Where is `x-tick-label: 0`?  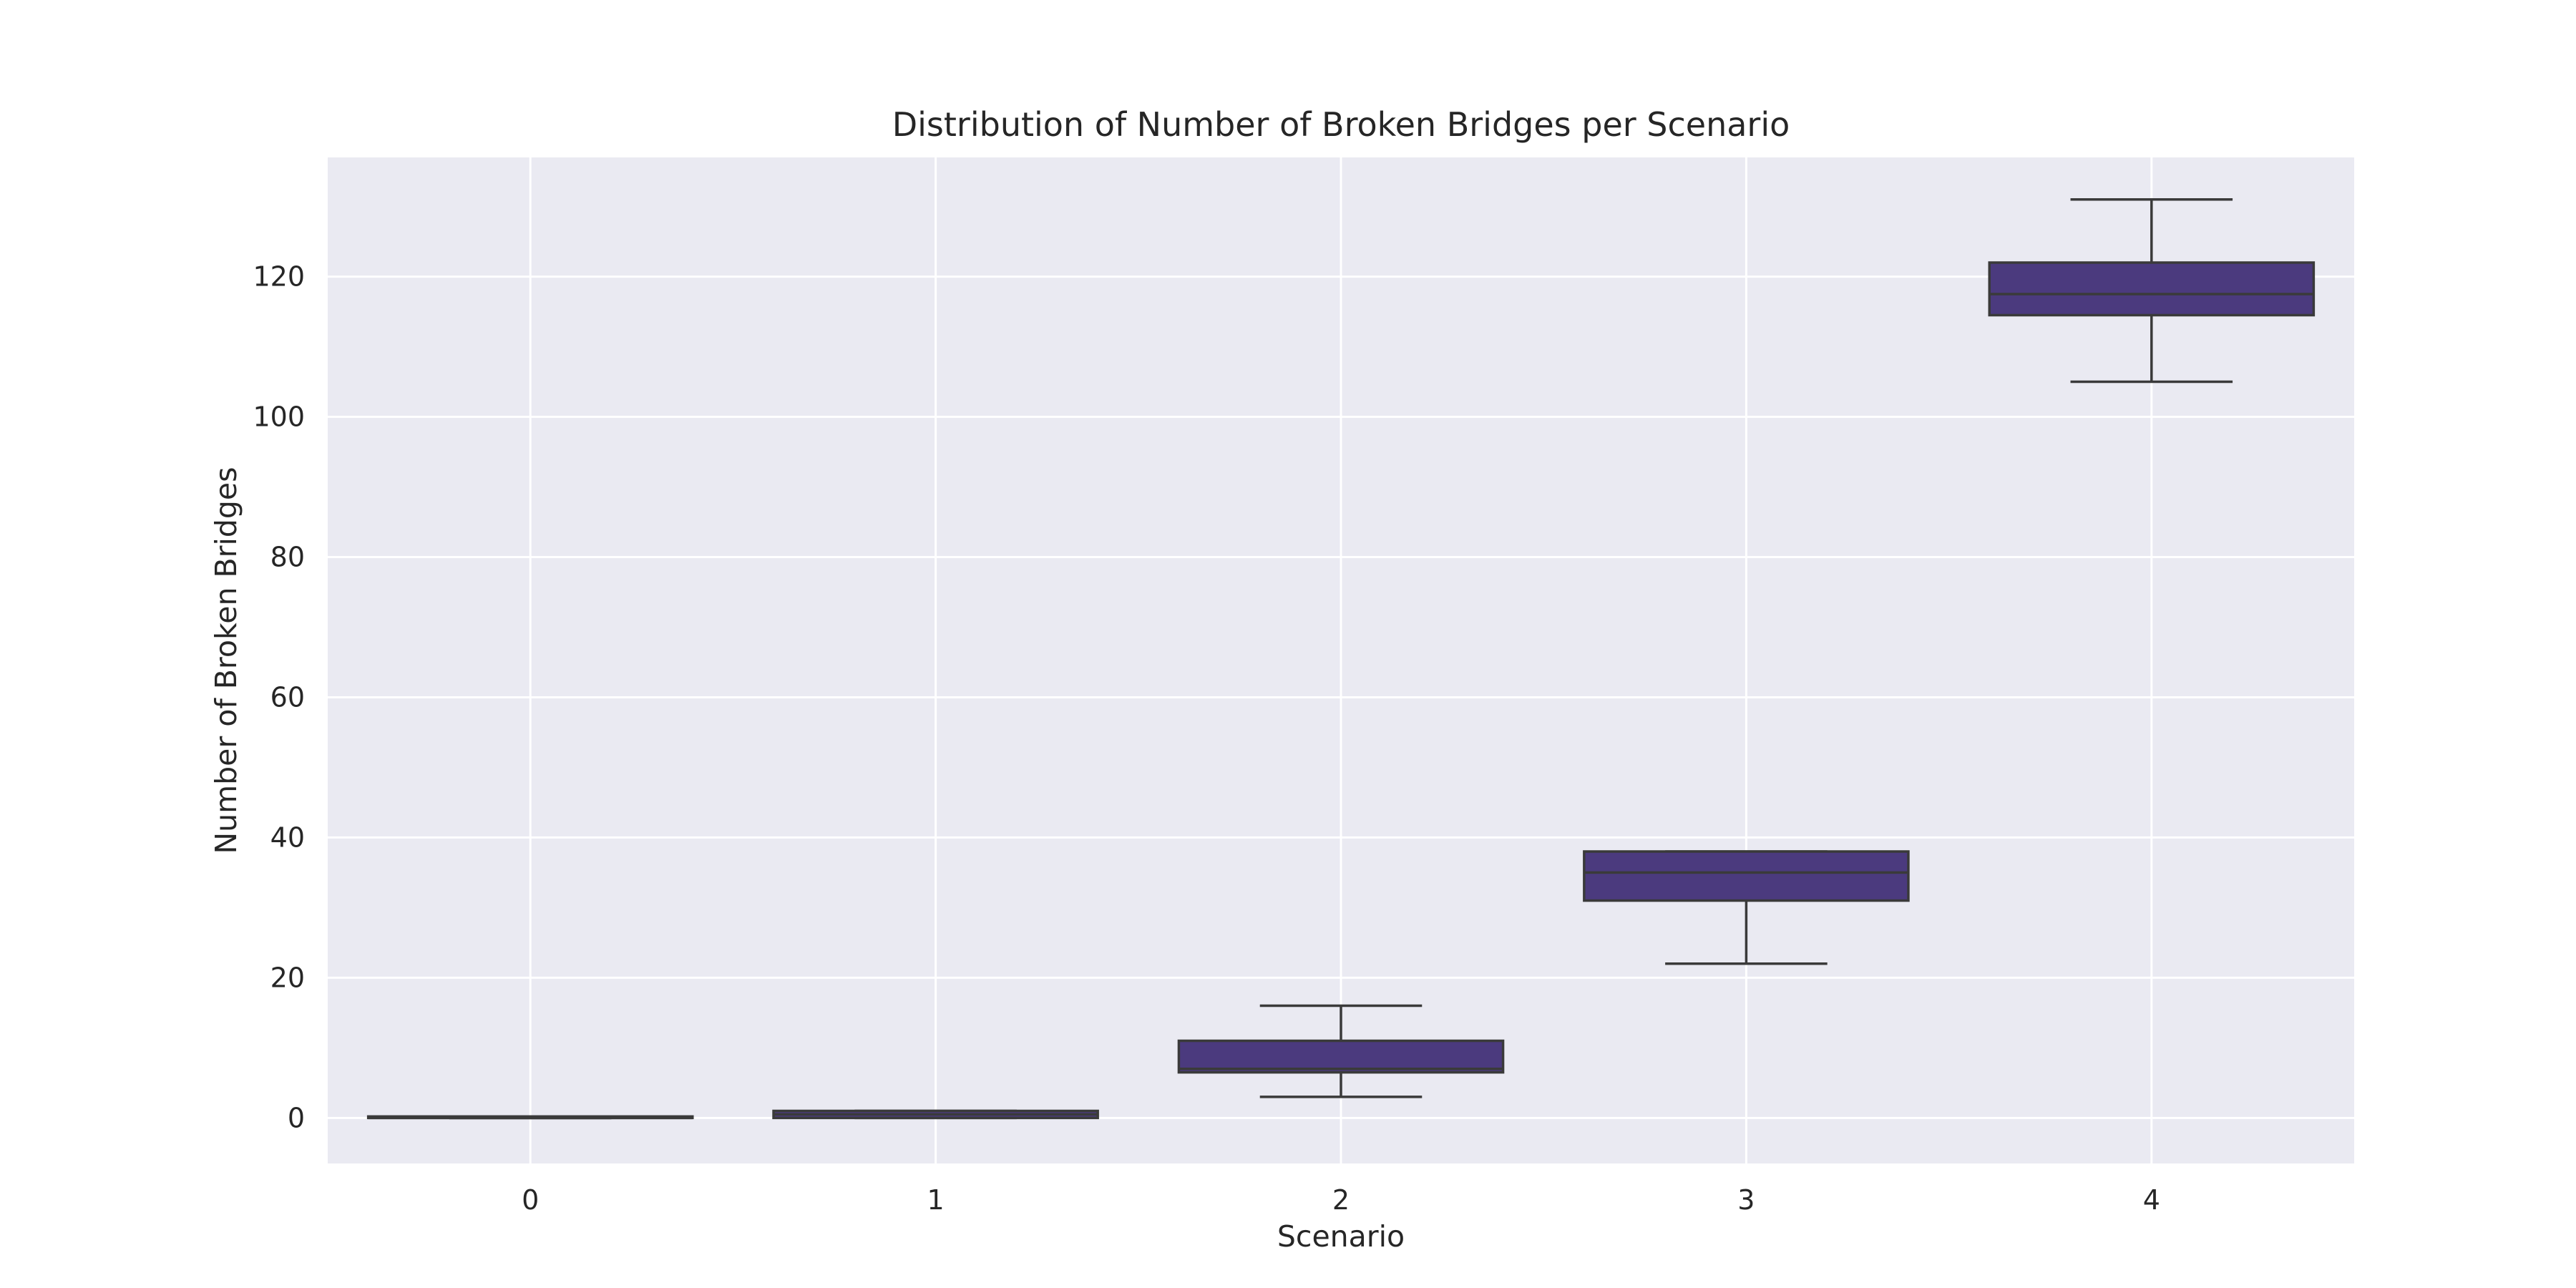
x-tick-label: 0 is located at coordinates (530, 1200).